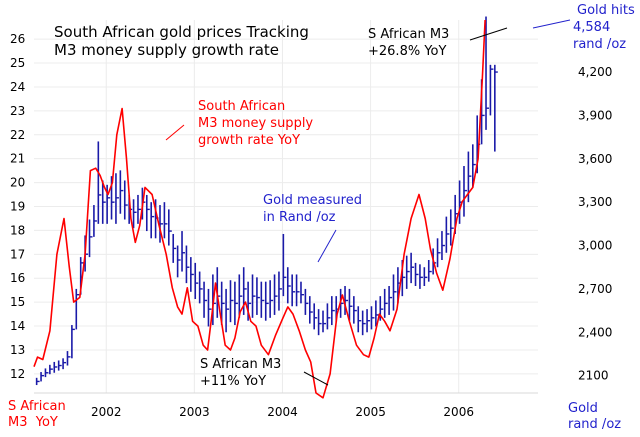 The image size is (640, 437). What do you see at coordinates (255, 123) in the screenshot?
I see `annotation-m3-label-line-2: M3 money supply` at bounding box center [255, 123].